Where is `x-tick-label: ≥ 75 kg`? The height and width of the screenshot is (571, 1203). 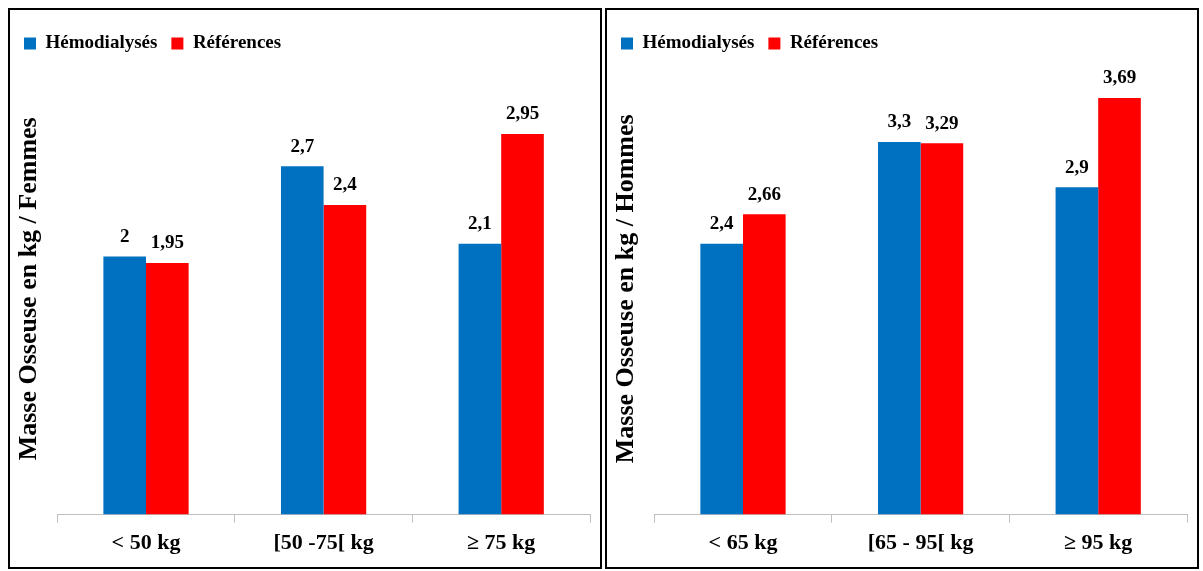 x-tick-label: ≥ 75 kg is located at coordinates (501, 542).